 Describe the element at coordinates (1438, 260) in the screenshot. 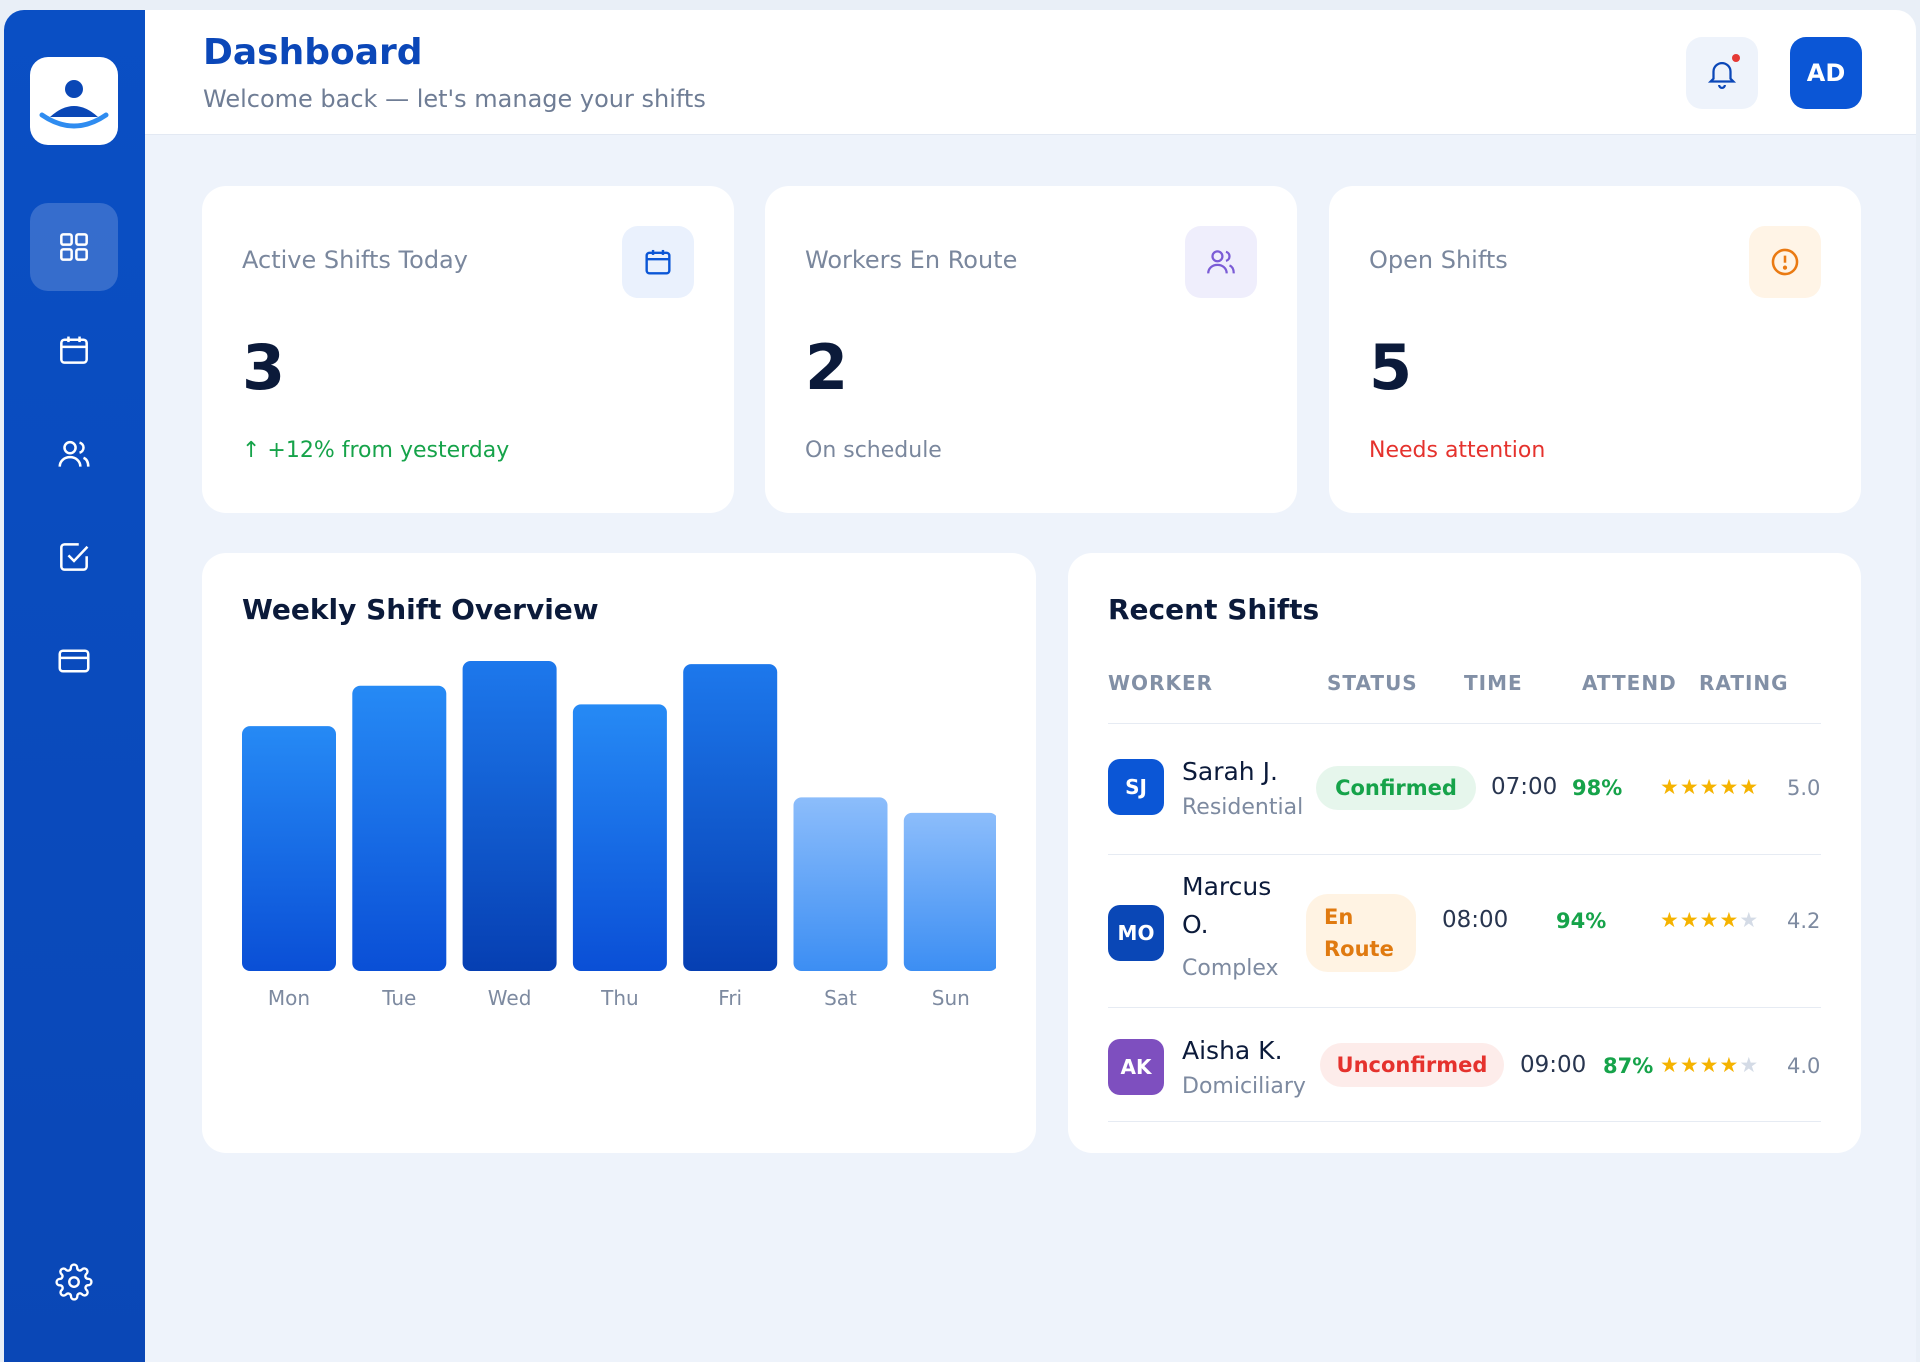

I see `stat-label: Open Shifts` at that location.